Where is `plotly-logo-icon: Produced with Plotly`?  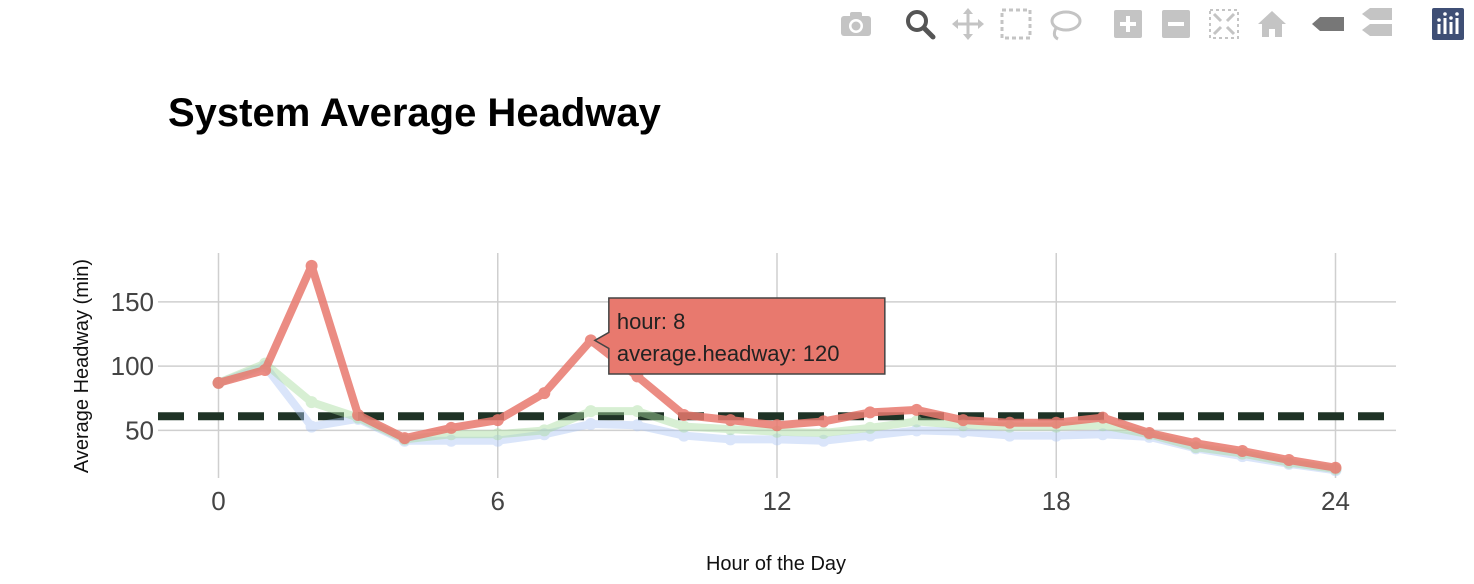 plotly-logo-icon: Produced with Plotly is located at coordinates (1448, 24).